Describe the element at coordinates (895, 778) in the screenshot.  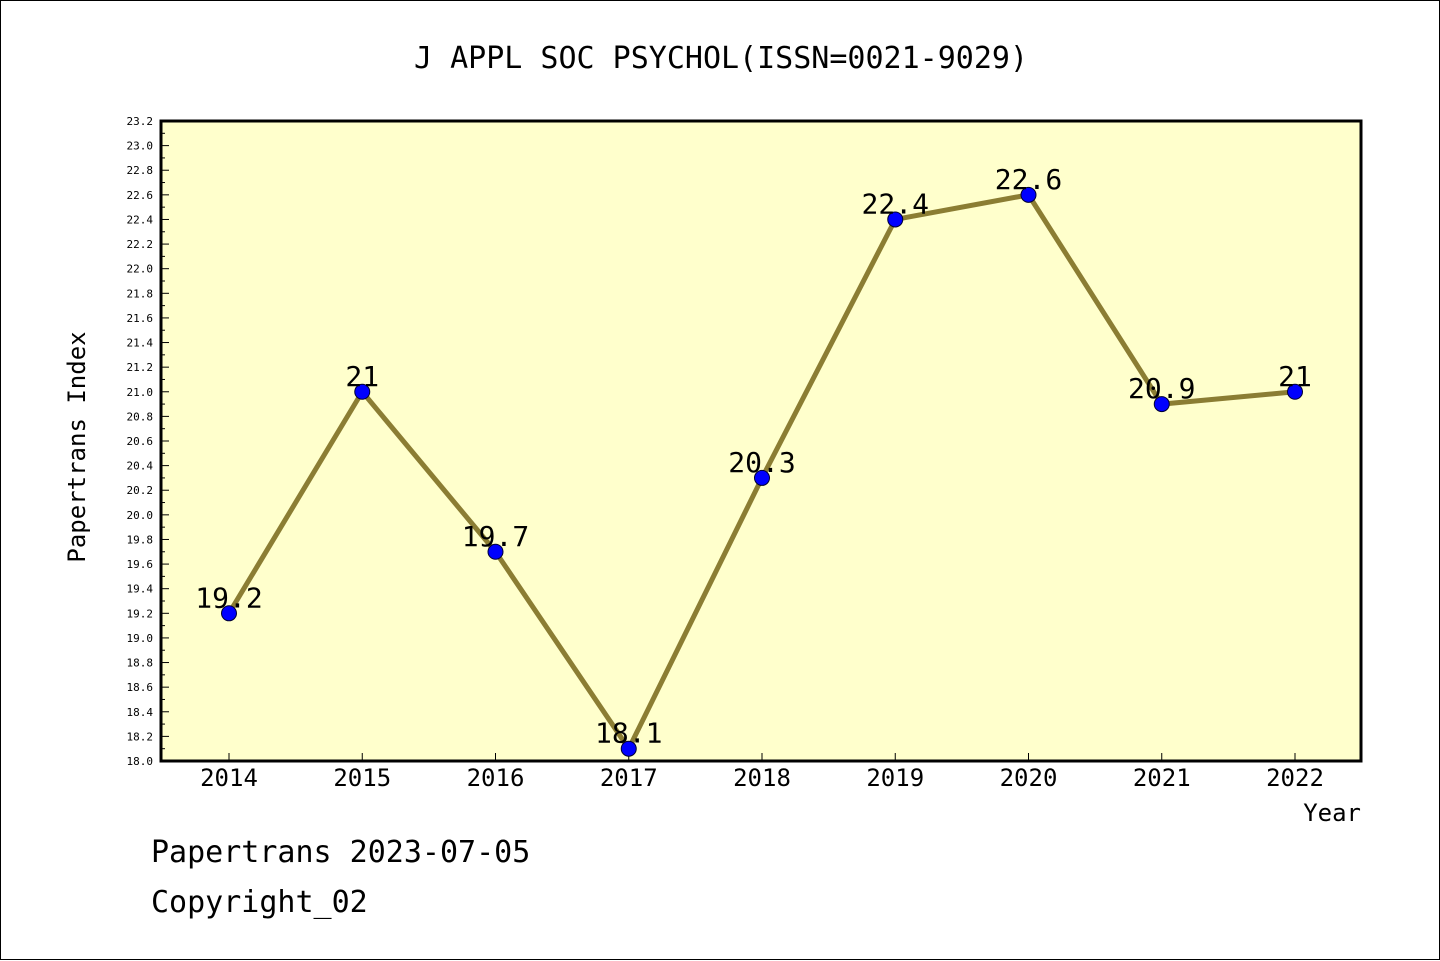
I see `x-tick-label: 2019` at that location.